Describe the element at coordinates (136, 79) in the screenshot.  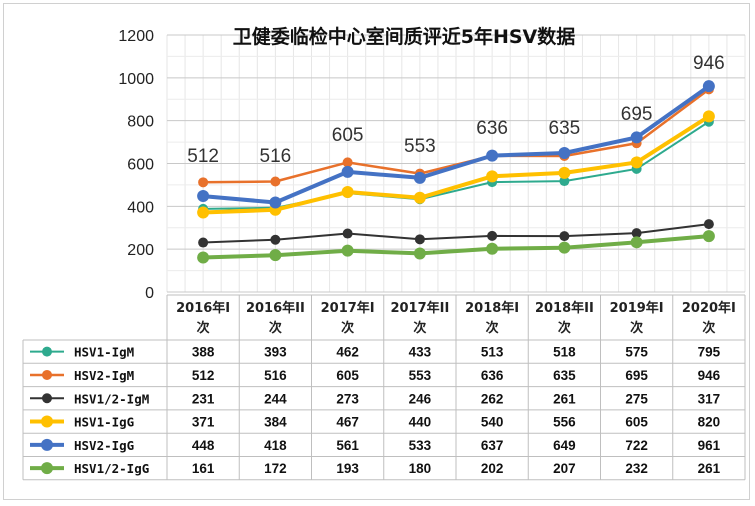
I see `y-tick-label: 1000` at that location.